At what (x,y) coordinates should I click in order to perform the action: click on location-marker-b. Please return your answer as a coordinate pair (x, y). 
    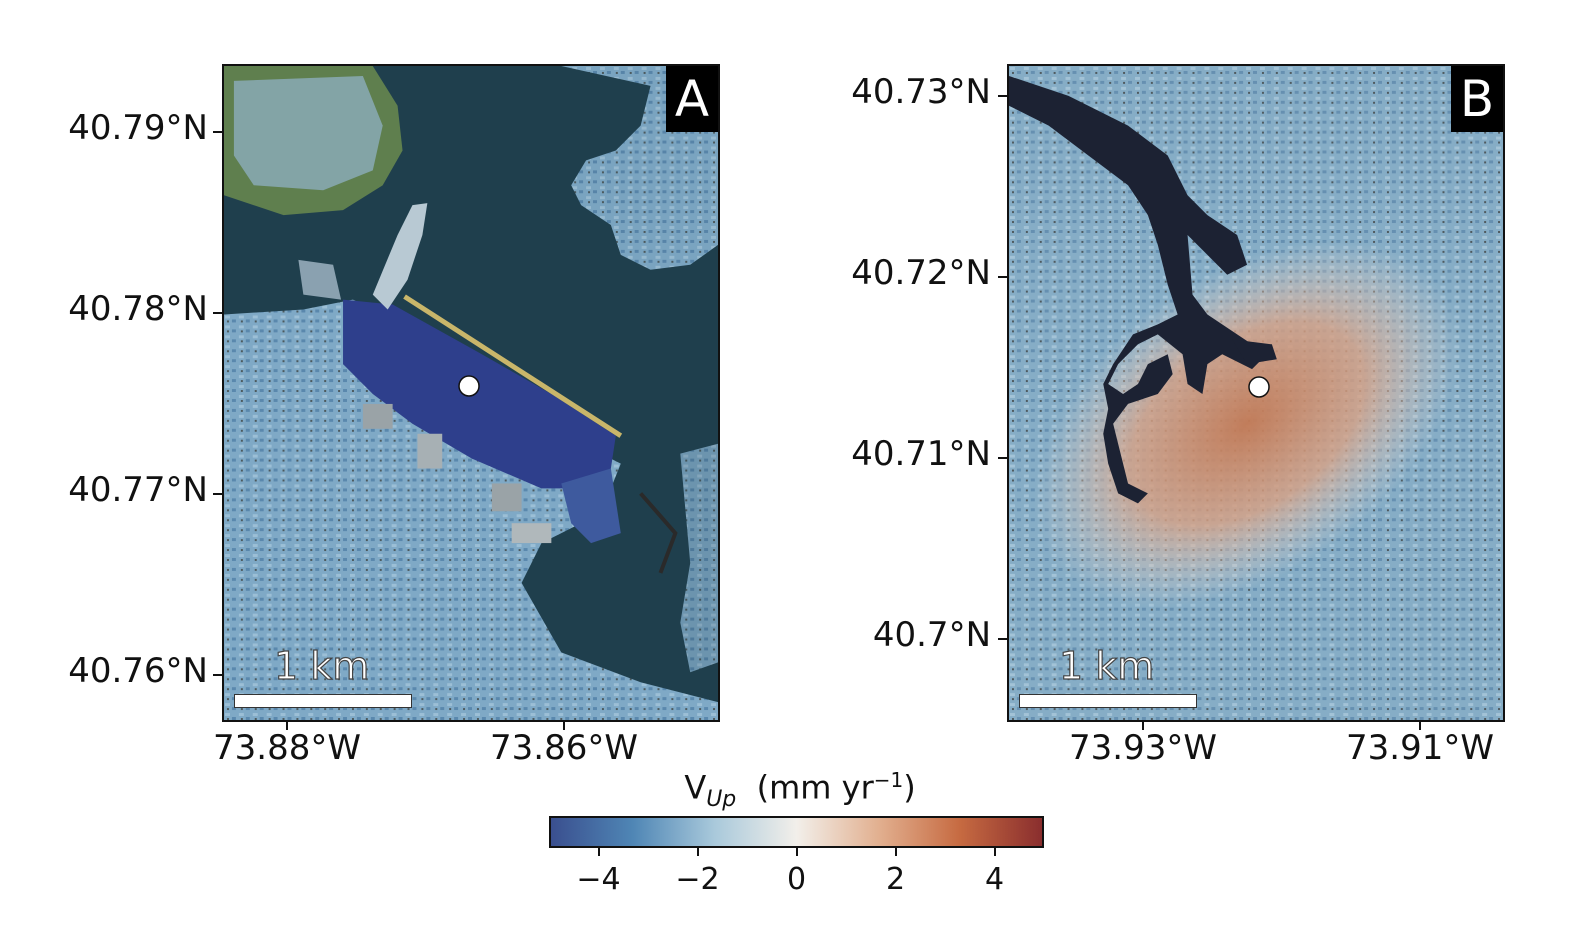
    Looking at the image, I should click on (1259, 387).